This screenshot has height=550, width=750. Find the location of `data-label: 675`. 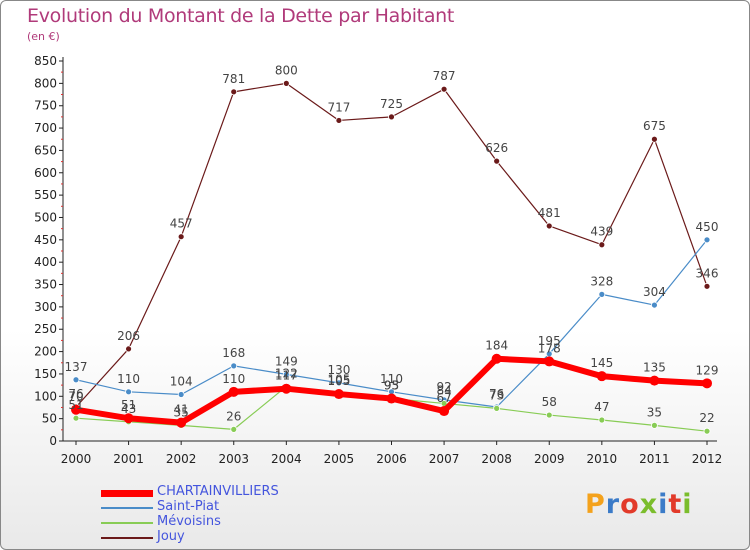

data-label: 675 is located at coordinates (654, 126).